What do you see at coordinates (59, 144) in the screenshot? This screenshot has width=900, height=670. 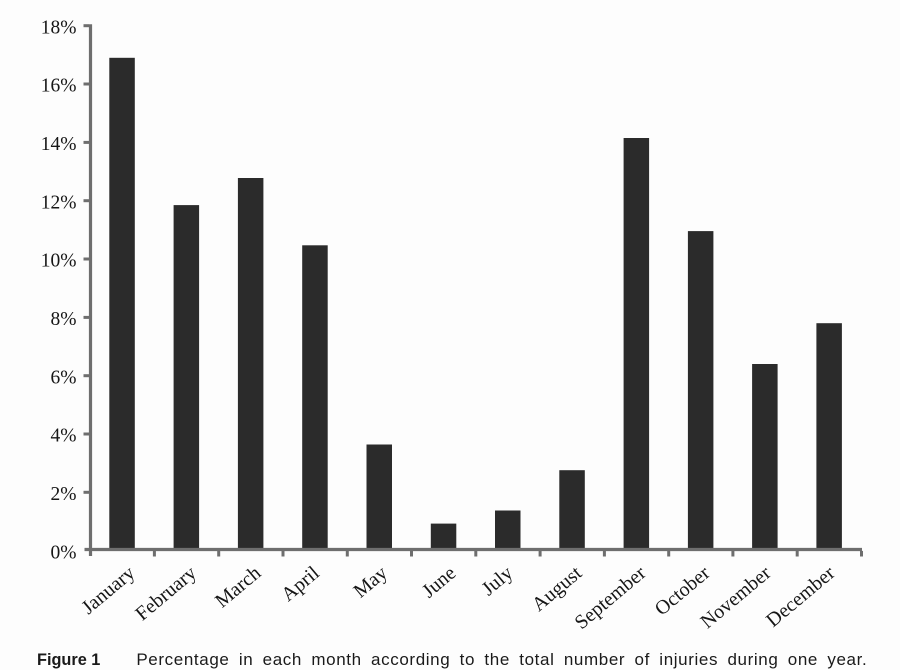 I see `svg-text: 14%` at bounding box center [59, 144].